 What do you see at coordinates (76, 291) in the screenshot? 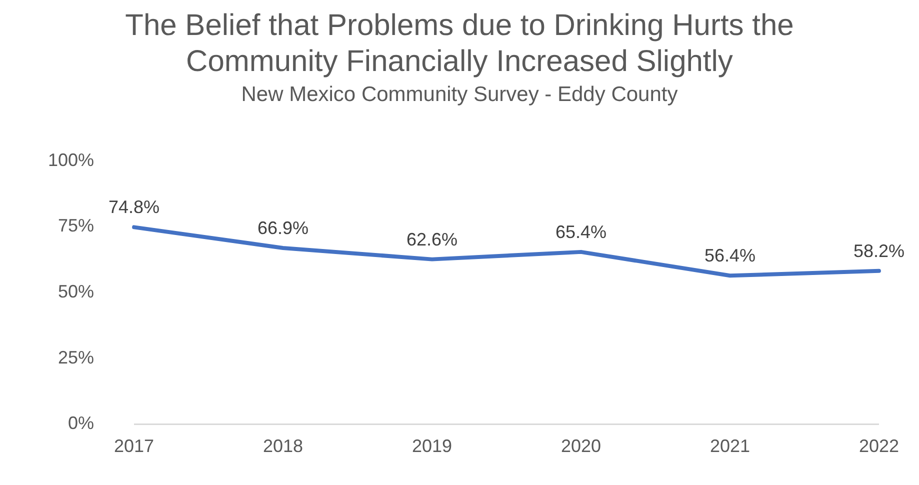
I see `y-tick-label: 50%` at bounding box center [76, 291].